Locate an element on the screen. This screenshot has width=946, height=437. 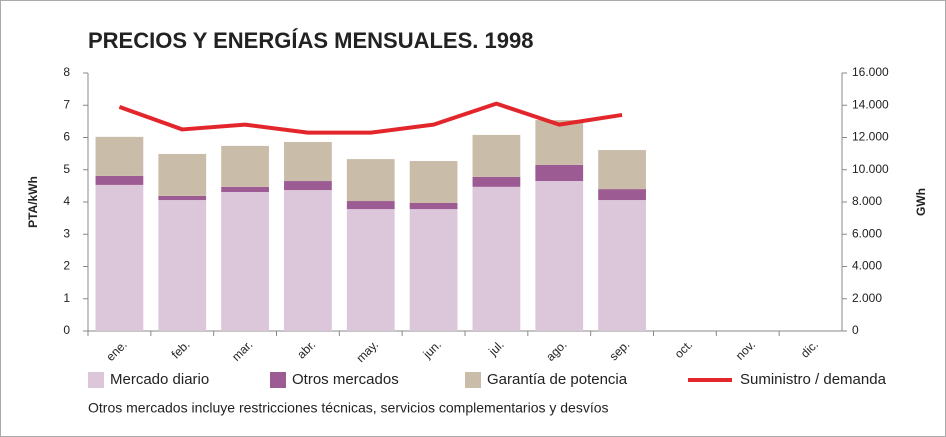
y2-tick-label: 16.000 is located at coordinates (870, 72).